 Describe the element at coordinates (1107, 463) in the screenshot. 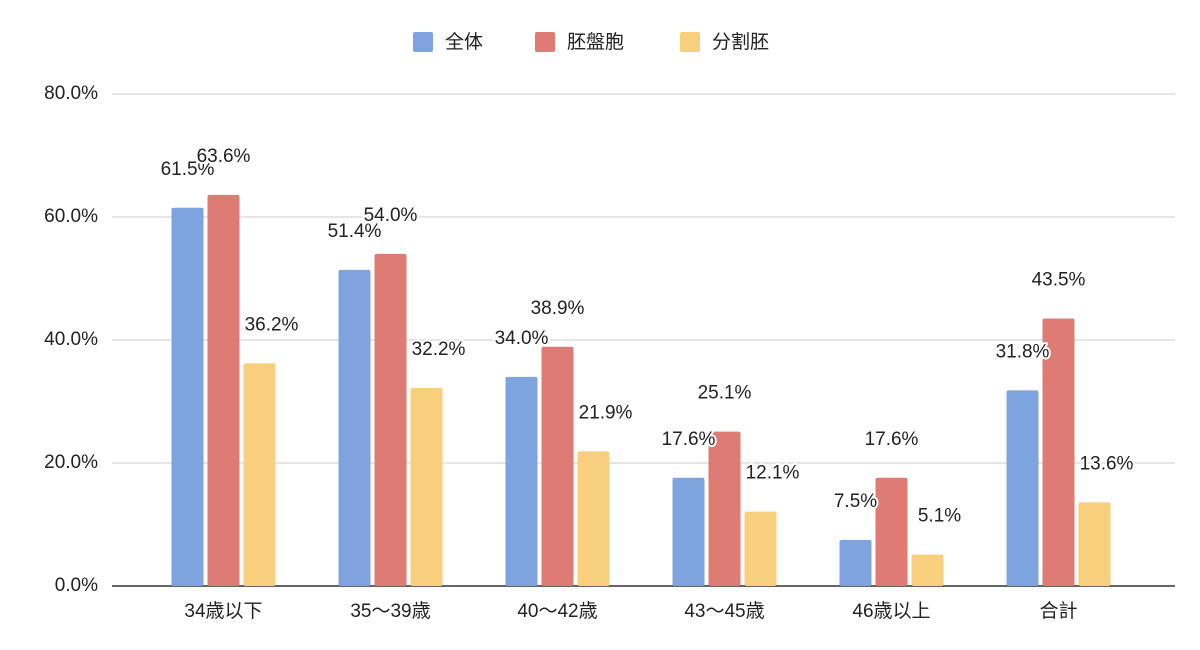

I see `value-label: 13.6%` at that location.